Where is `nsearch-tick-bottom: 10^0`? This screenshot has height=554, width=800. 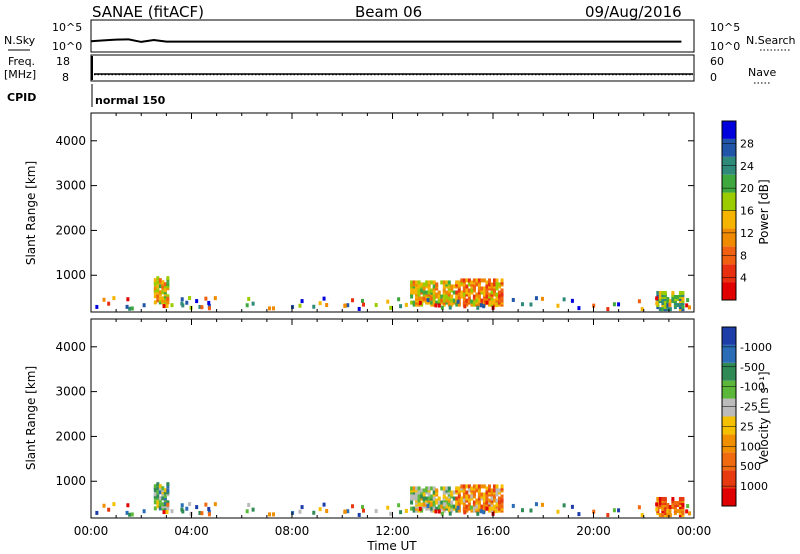
nsearch-tick-bottom: 10^0 is located at coordinates (725, 46).